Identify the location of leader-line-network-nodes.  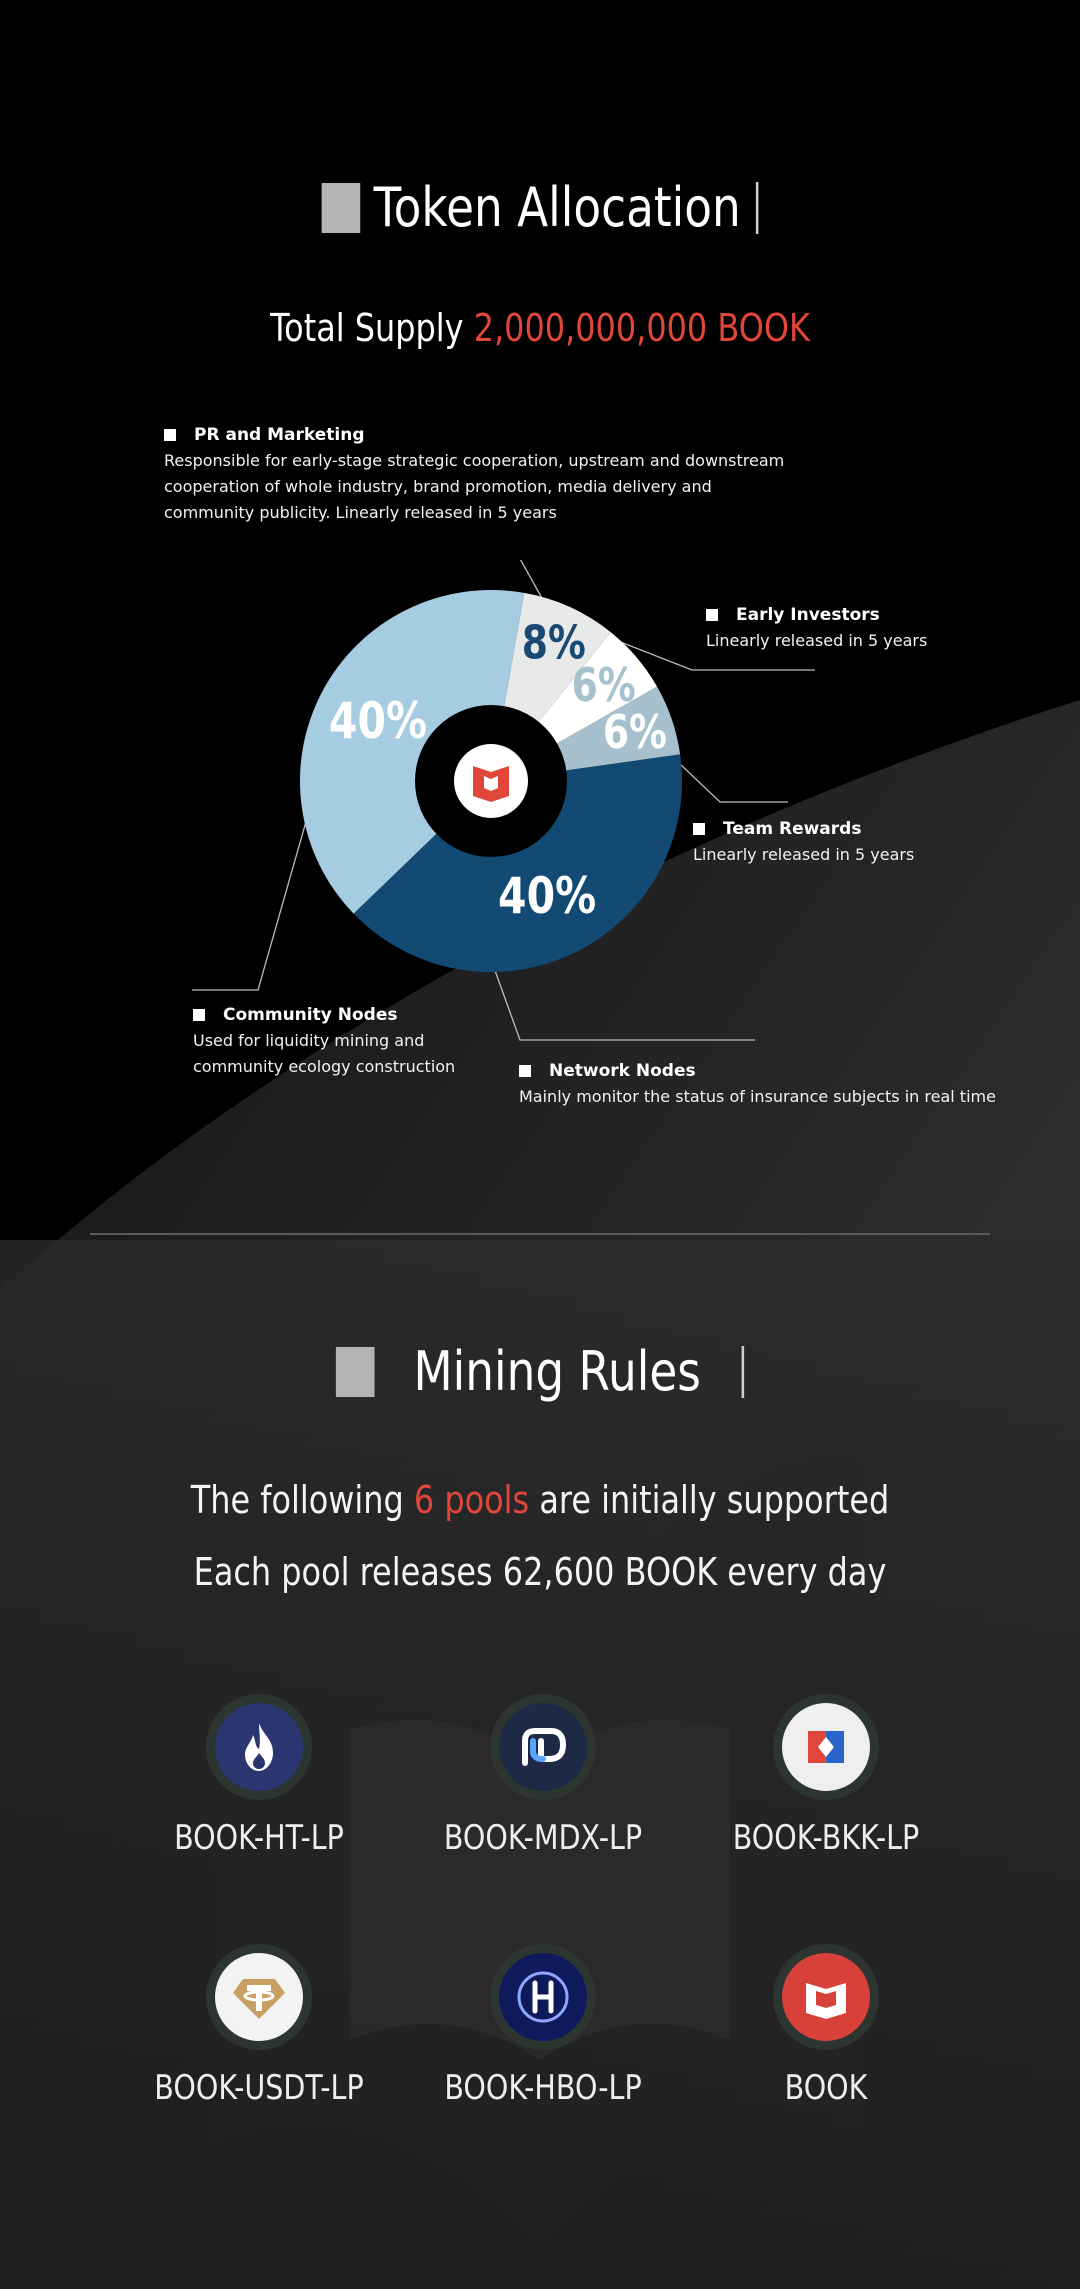
(619, 990).